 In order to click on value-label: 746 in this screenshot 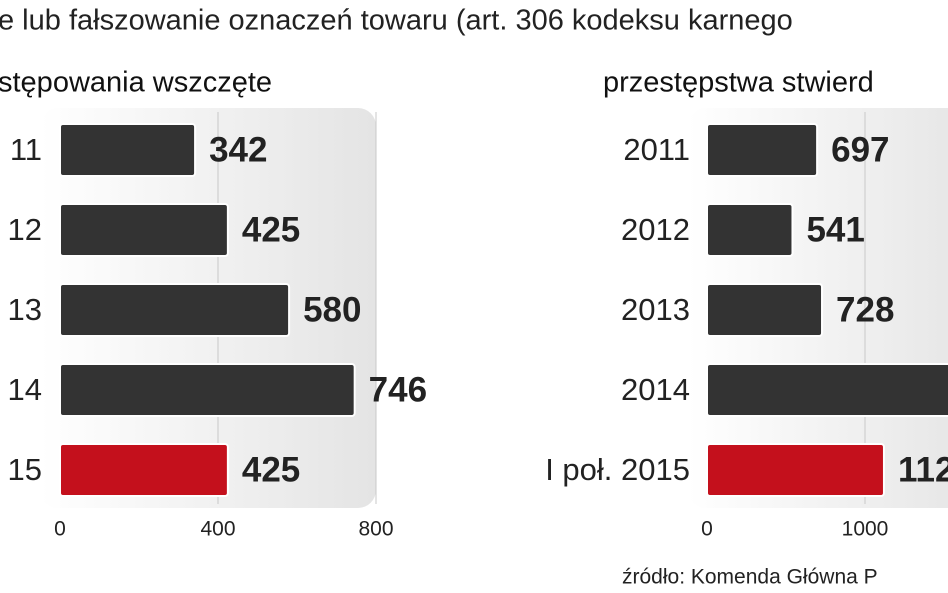, I will do `click(398, 389)`.